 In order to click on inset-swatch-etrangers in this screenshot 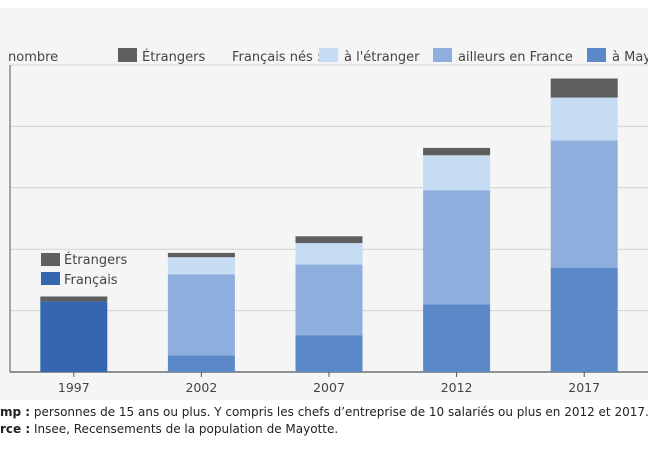, I will do `click(50, 259)`.